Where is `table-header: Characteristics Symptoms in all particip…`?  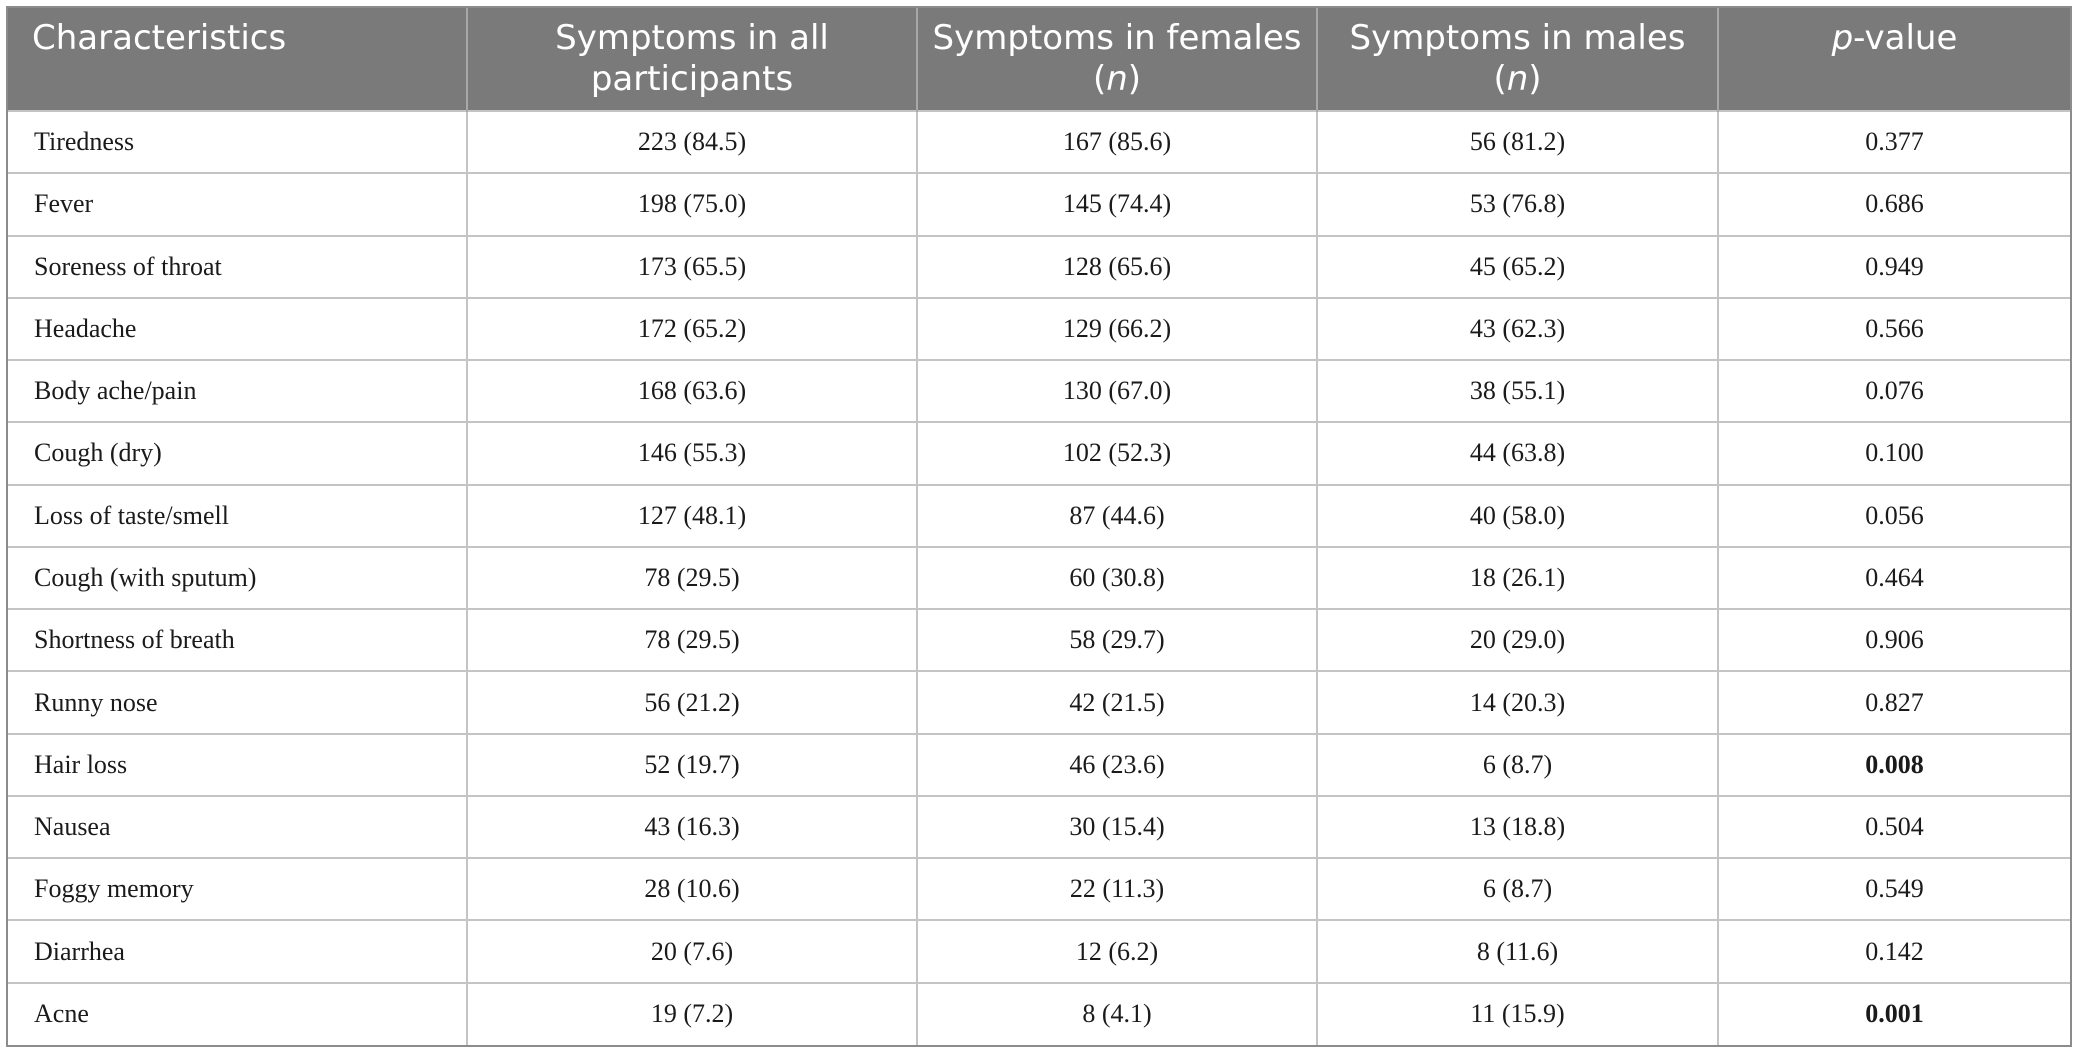 table-header: Characteristics Symptoms in all particip… is located at coordinates (1039, 59).